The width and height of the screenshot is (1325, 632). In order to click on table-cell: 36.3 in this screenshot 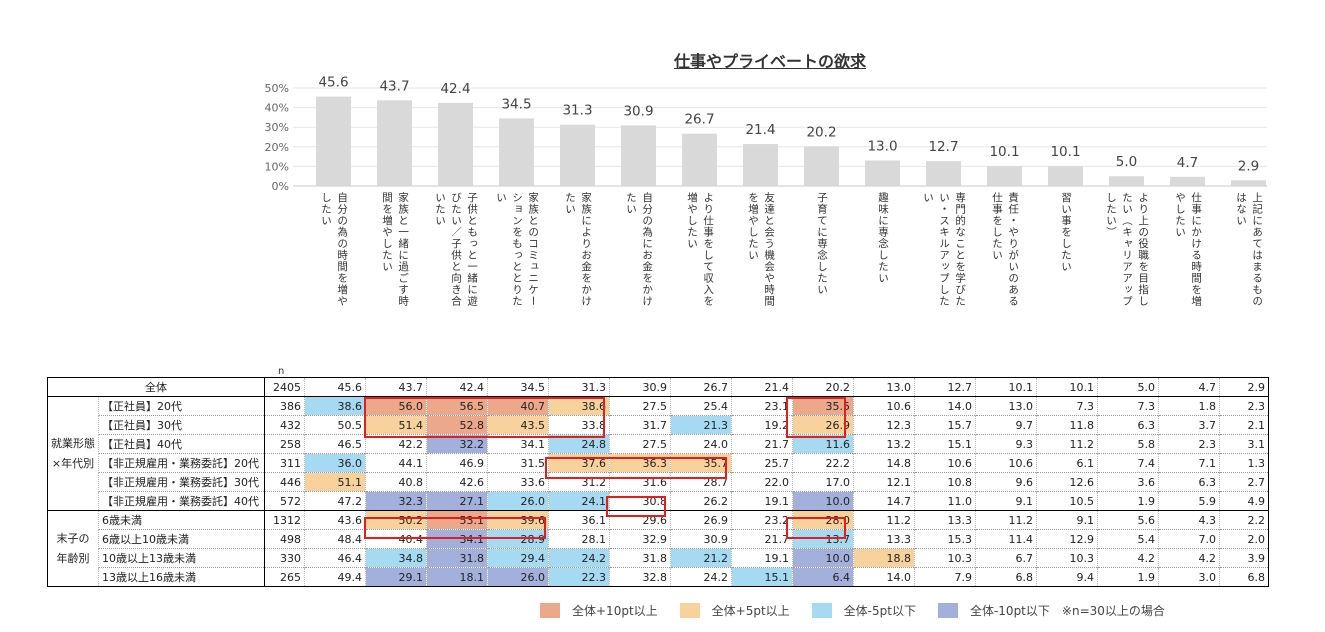, I will do `click(640, 463)`.